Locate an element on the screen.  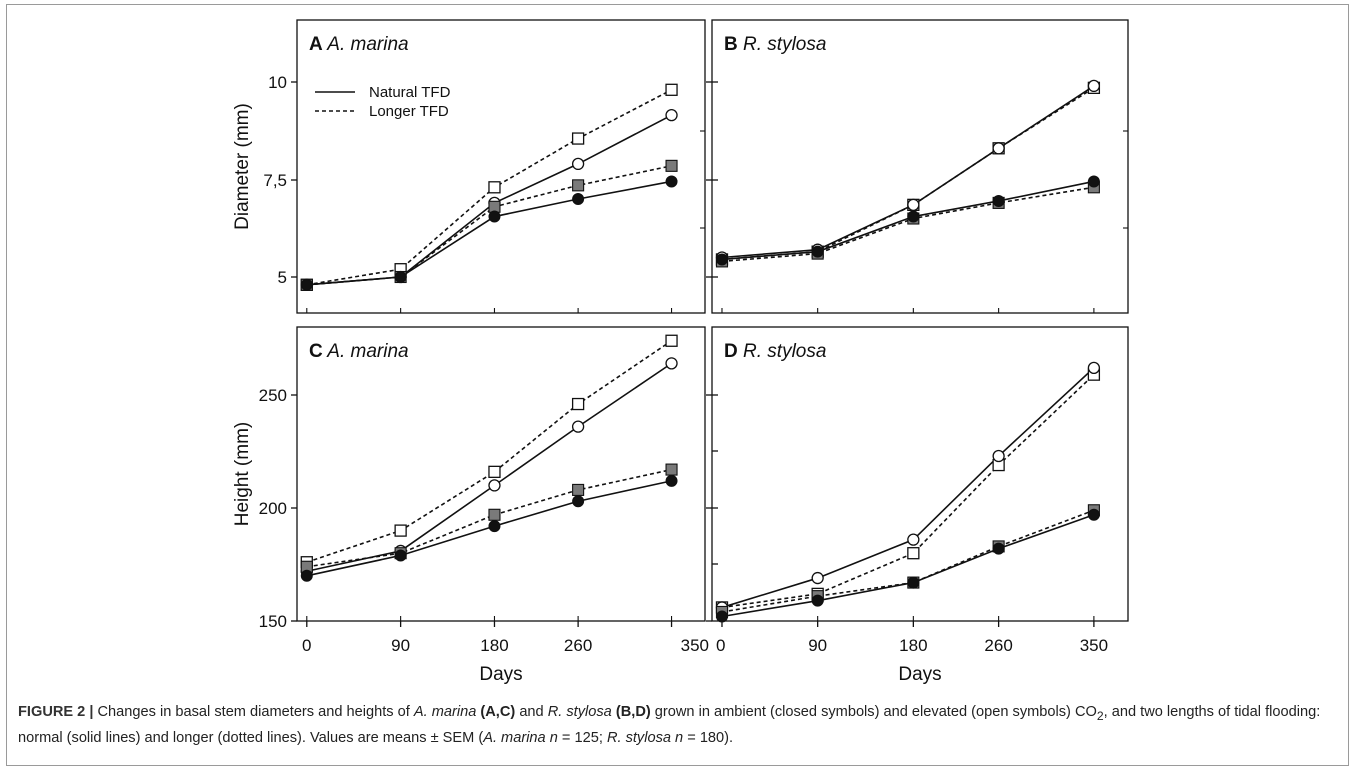
panel-d: 0 90 180 260 350 Days is located at coordinates (917, 505).